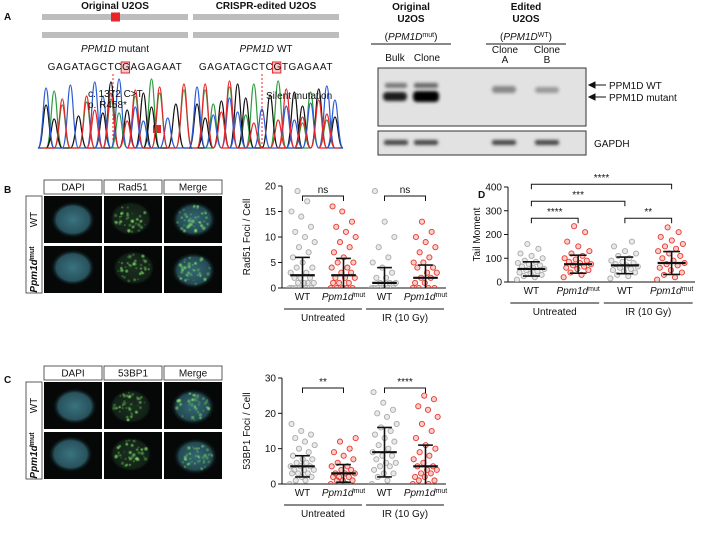  What do you see at coordinates (594, 289) in the screenshot?
I see `x-tick-label-part: mut` at bounding box center [594, 289].